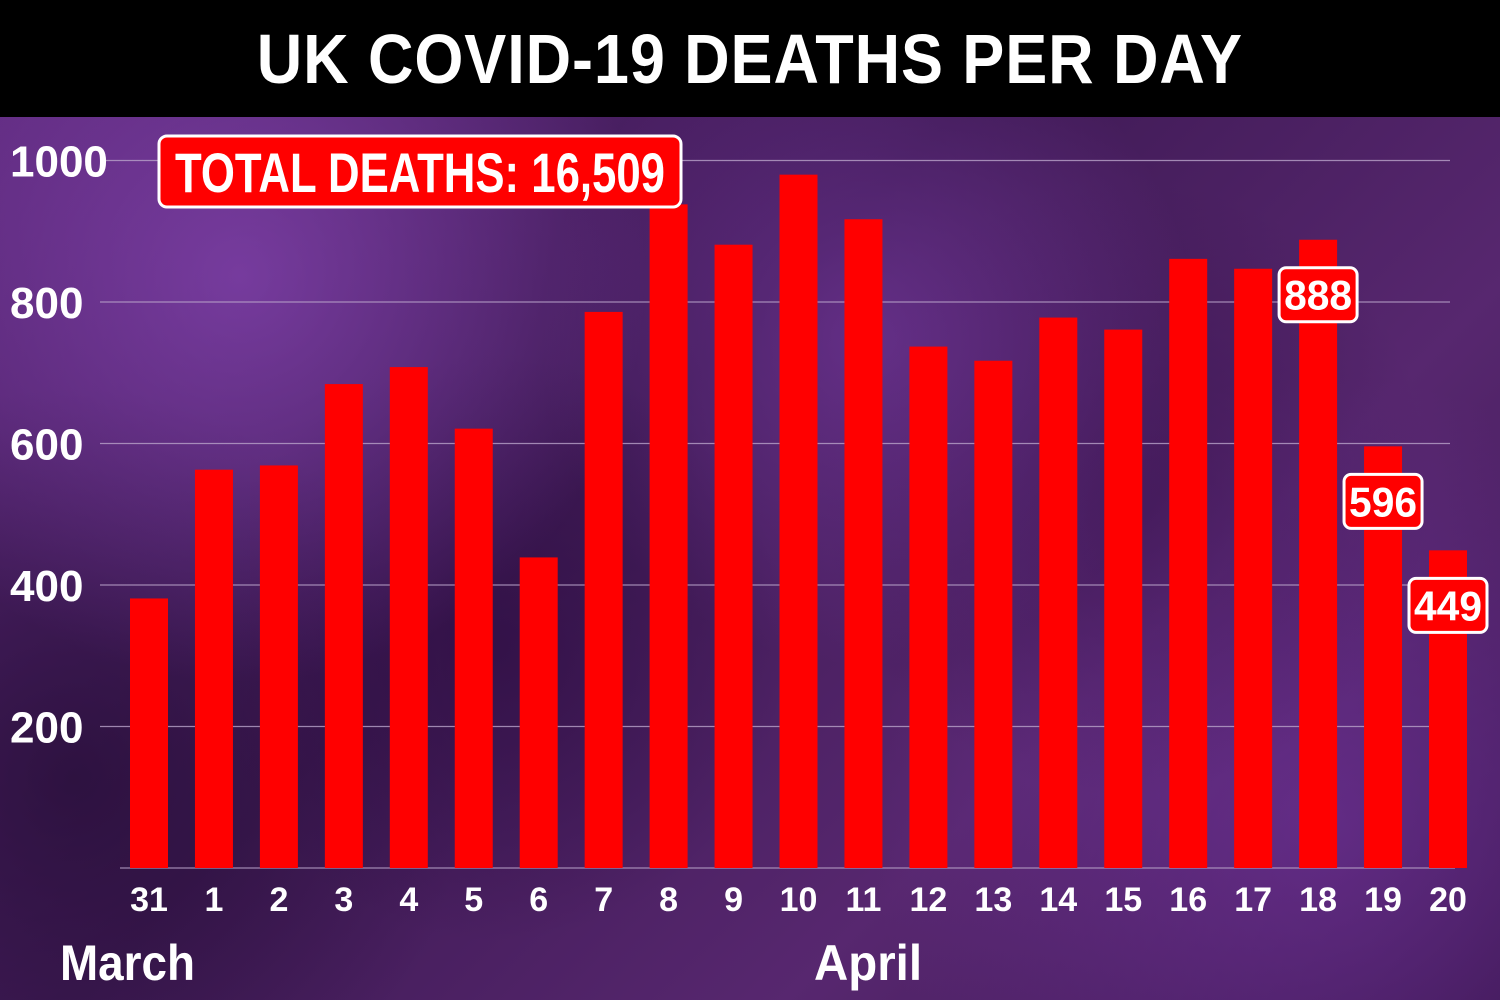 Image resolution: width=1500 pixels, height=1000 pixels. What do you see at coordinates (1383, 900) in the screenshot?
I see `x-tick-label: 19` at bounding box center [1383, 900].